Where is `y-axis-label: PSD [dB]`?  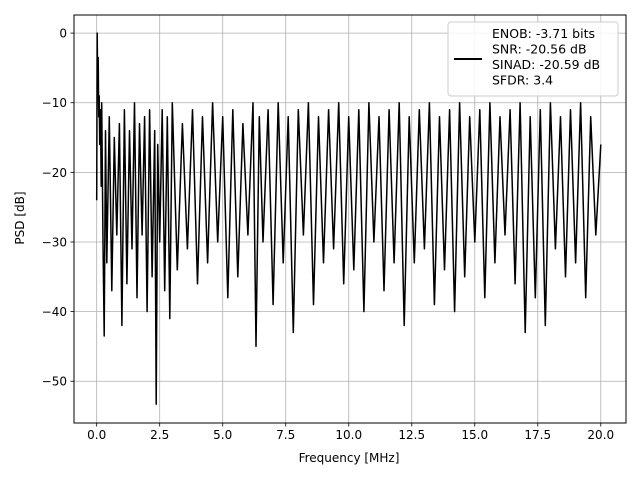
y-axis-label: PSD [dB] is located at coordinates (20, 217).